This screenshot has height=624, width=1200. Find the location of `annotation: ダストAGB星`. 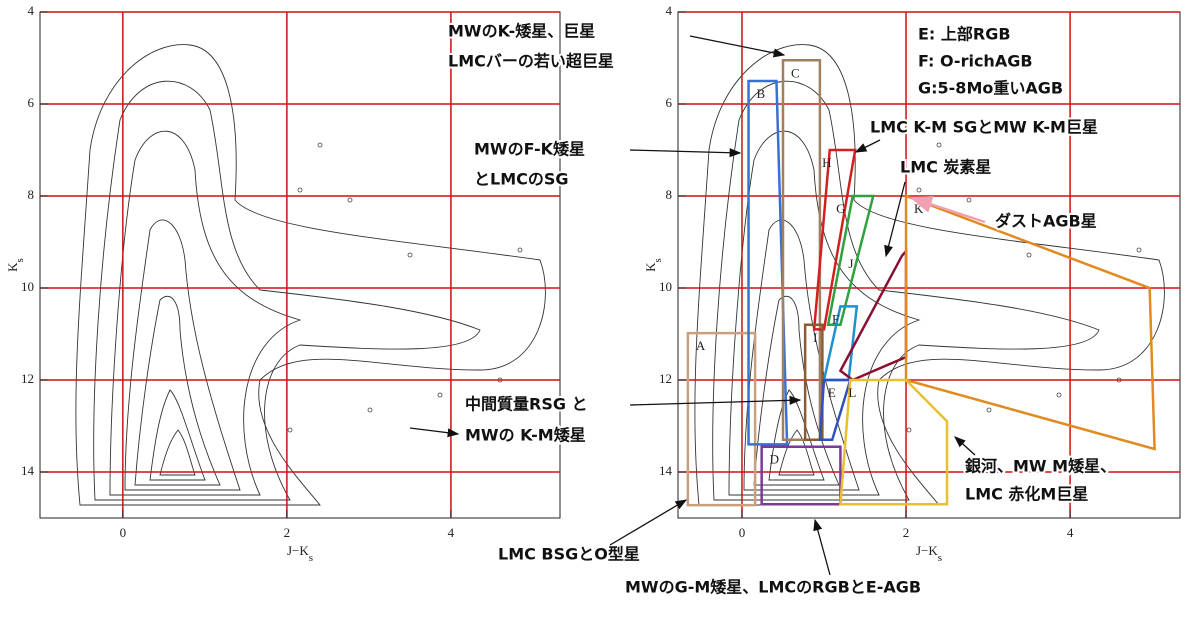

annotation: ダストAGB星 is located at coordinates (1046, 221).